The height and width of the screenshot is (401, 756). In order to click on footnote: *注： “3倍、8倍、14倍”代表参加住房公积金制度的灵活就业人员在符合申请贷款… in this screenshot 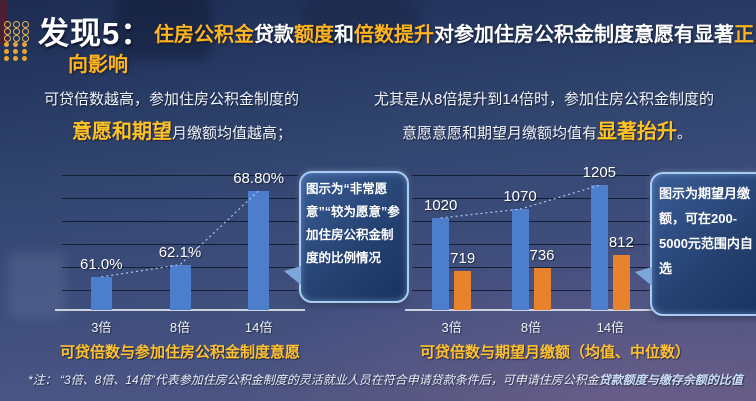, I will do `click(389, 379)`.